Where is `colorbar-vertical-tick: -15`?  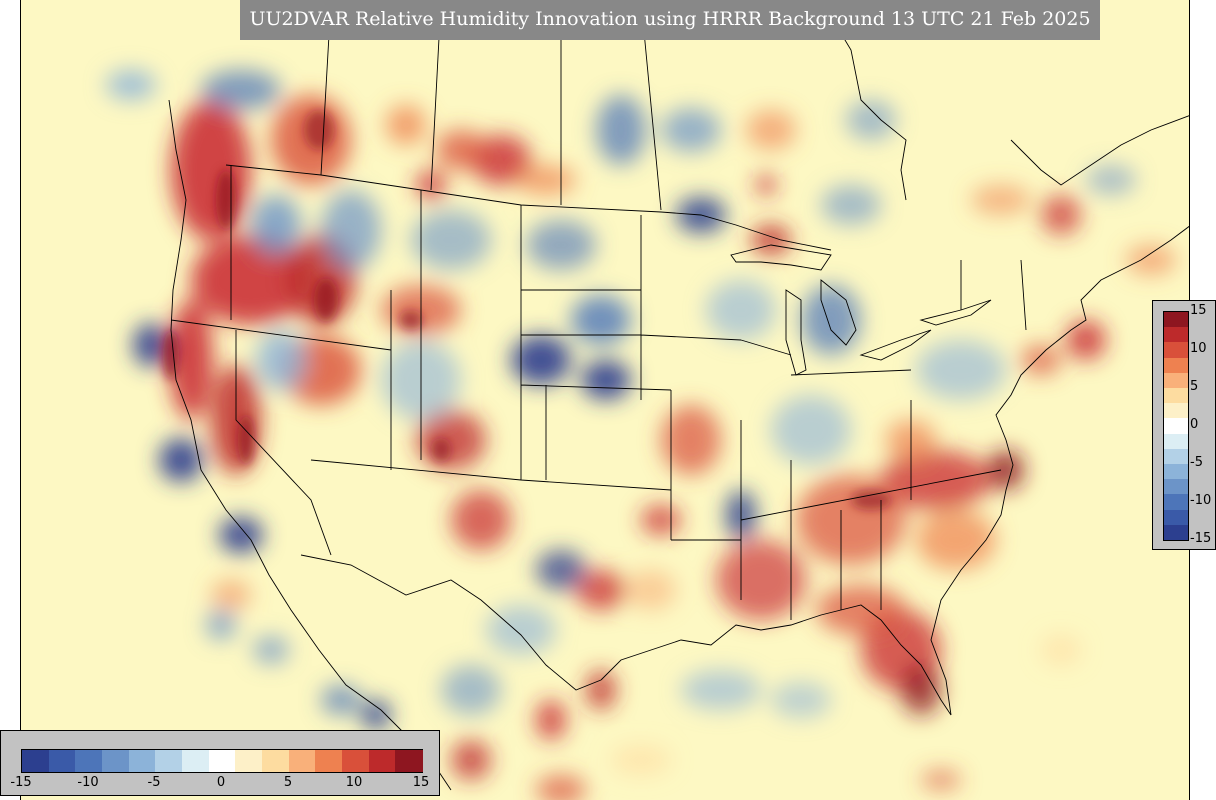 colorbar-vertical-tick: -15 is located at coordinates (1201, 538).